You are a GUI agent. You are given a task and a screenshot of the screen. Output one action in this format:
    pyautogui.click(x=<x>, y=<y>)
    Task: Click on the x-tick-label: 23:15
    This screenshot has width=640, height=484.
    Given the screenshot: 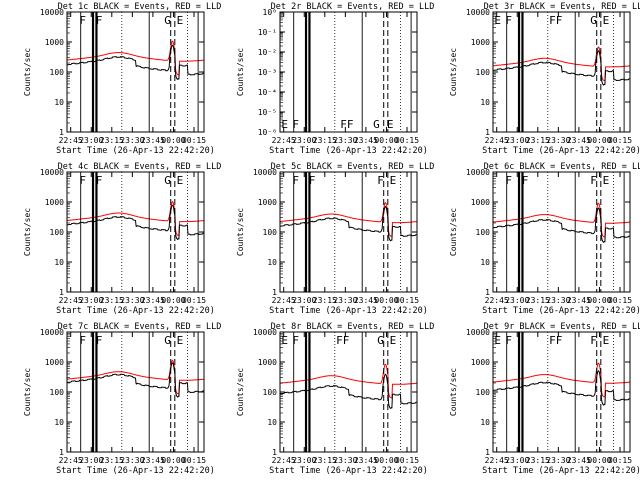 What is the action you would take?
    pyautogui.click(x=112, y=300)
    